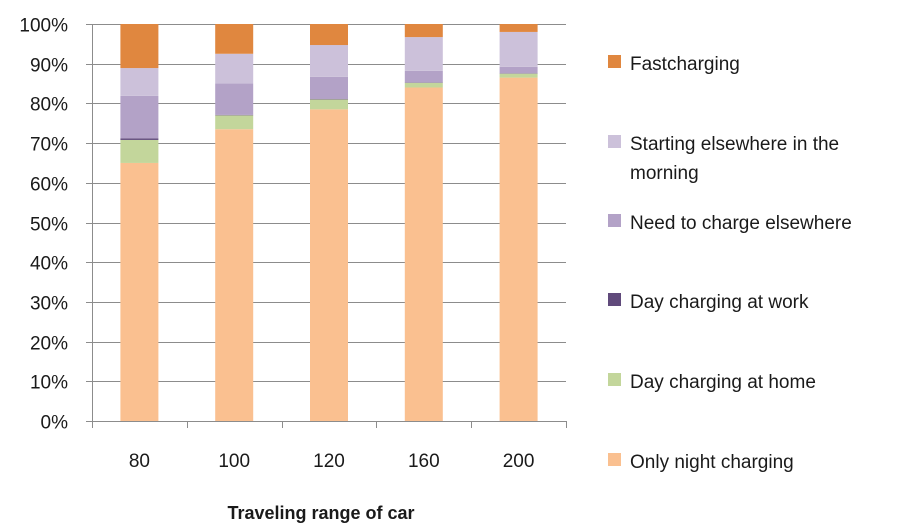 This screenshot has height=527, width=913. What do you see at coordinates (49, 225) in the screenshot?
I see `y-tick-label: 50%` at bounding box center [49, 225].